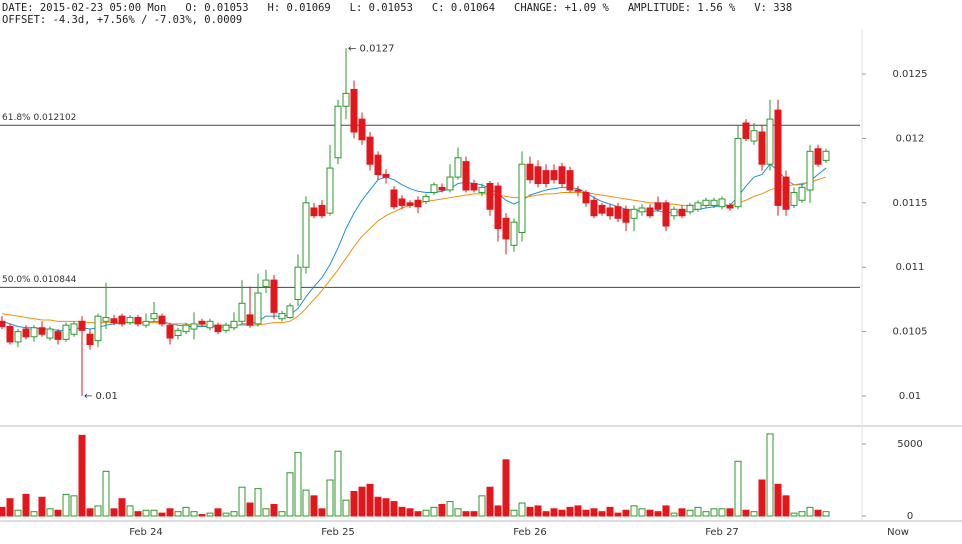 The width and height of the screenshot is (962, 544). What do you see at coordinates (146, 532) in the screenshot?
I see `x-tick-label: Feb 24` at bounding box center [146, 532].